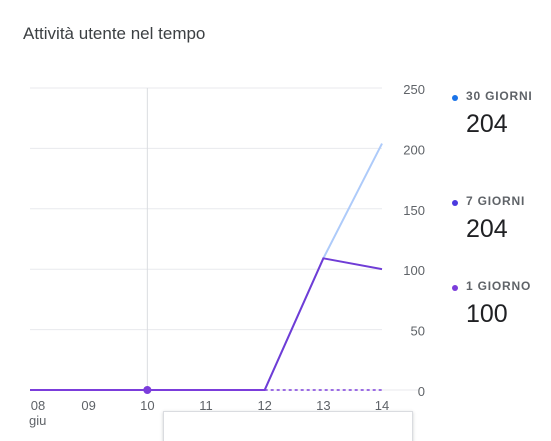 This screenshot has height=441, width=551. Describe the element at coordinates (114, 33) in the screenshot. I see `card-title: Attività utente nel tempo` at that location.